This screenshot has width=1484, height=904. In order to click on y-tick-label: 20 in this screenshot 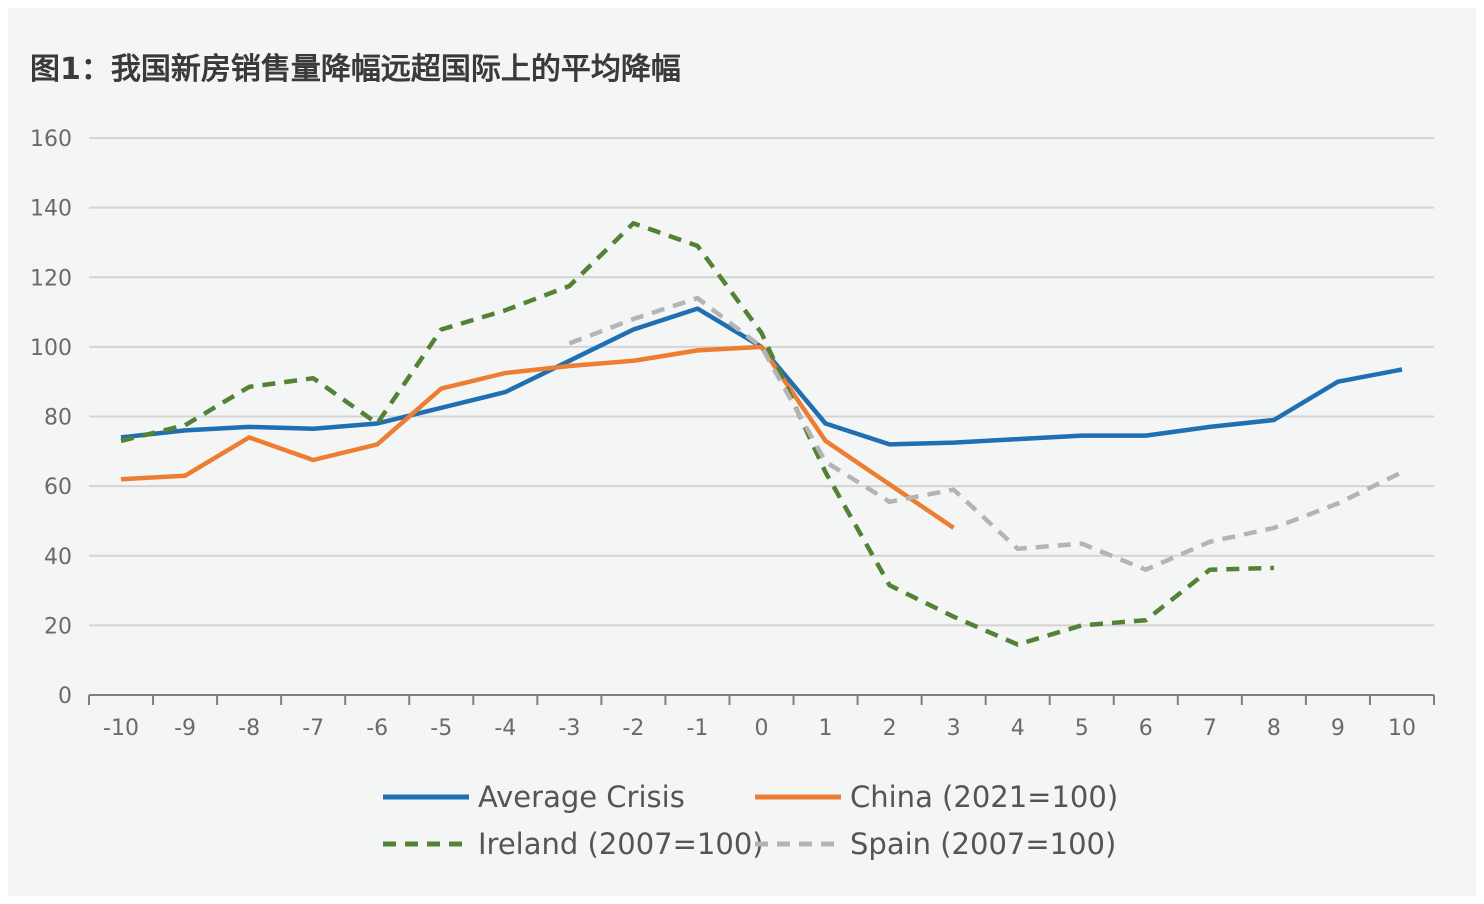, I will do `click(58, 626)`.